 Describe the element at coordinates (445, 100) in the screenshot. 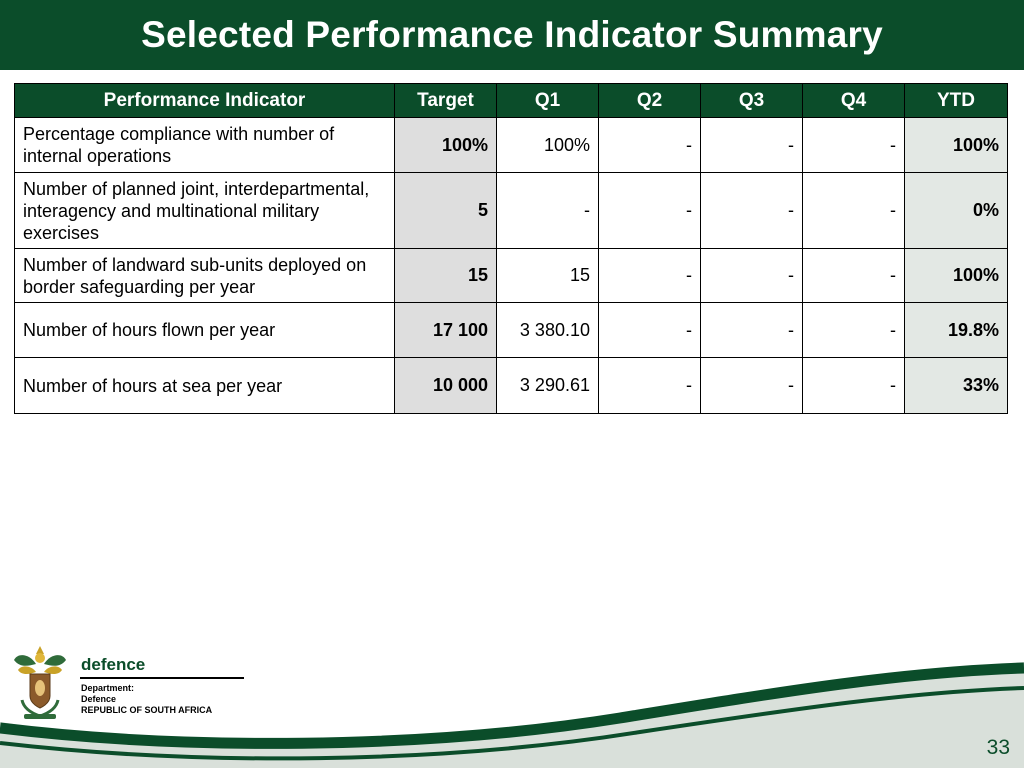

I see `header-target: Target` at that location.